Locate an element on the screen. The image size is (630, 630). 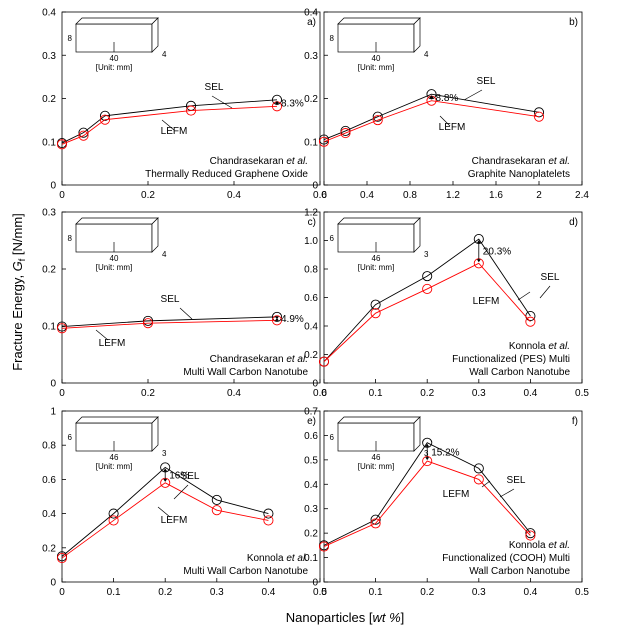
x-tick-label: 2 is located at coordinates (539, 195).